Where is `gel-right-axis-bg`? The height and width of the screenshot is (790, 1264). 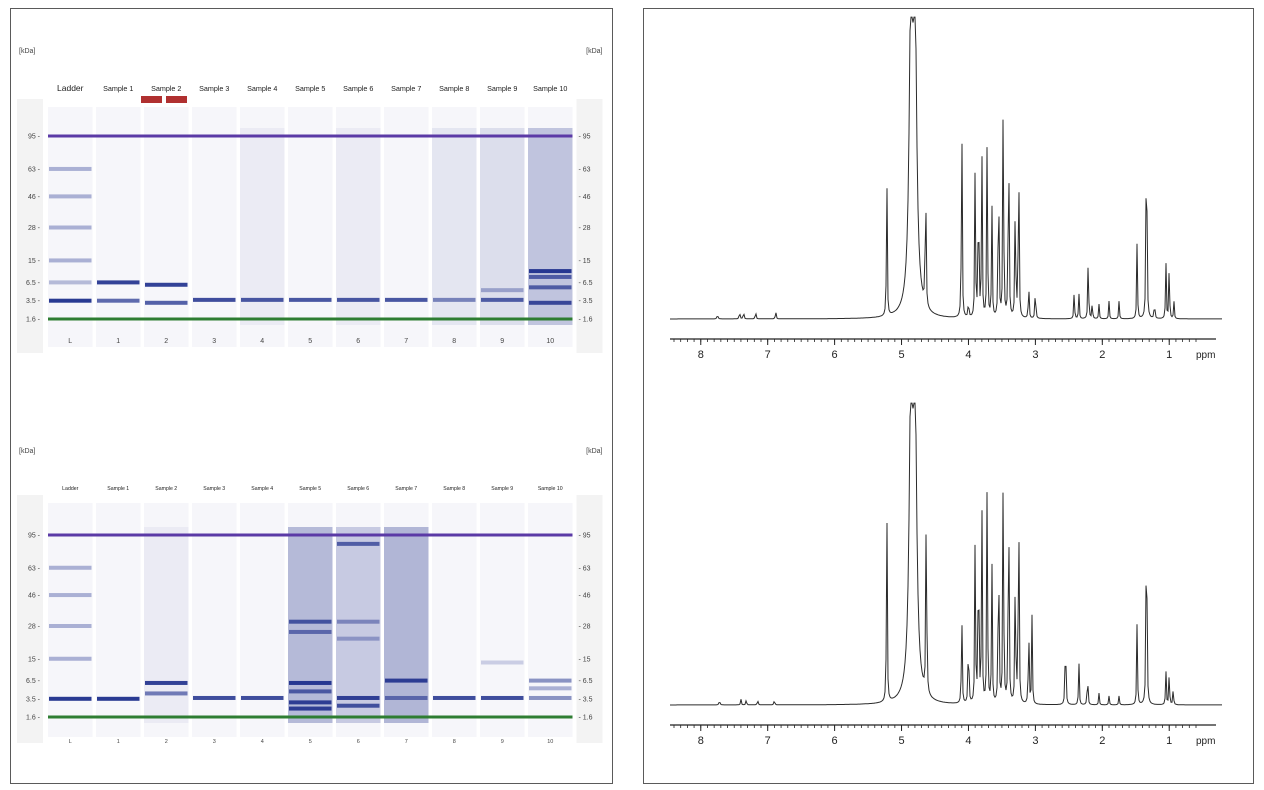 gel-right-axis-bg is located at coordinates (589, 619).